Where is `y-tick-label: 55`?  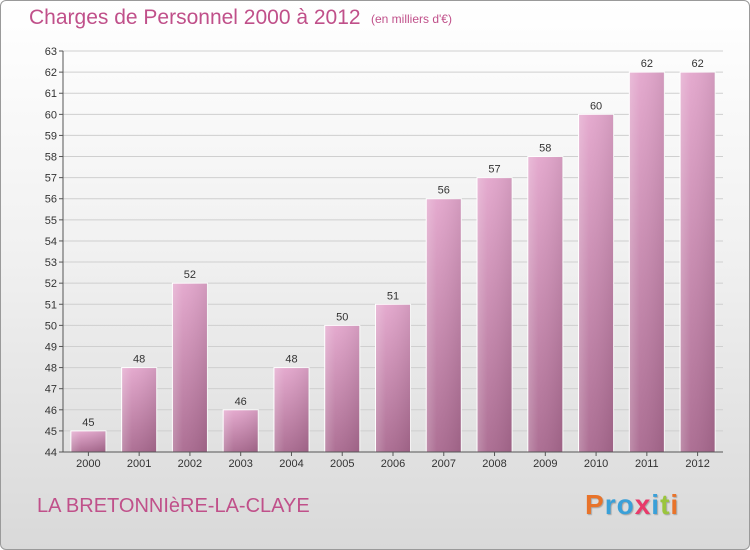
y-tick-label: 55 is located at coordinates (51, 221).